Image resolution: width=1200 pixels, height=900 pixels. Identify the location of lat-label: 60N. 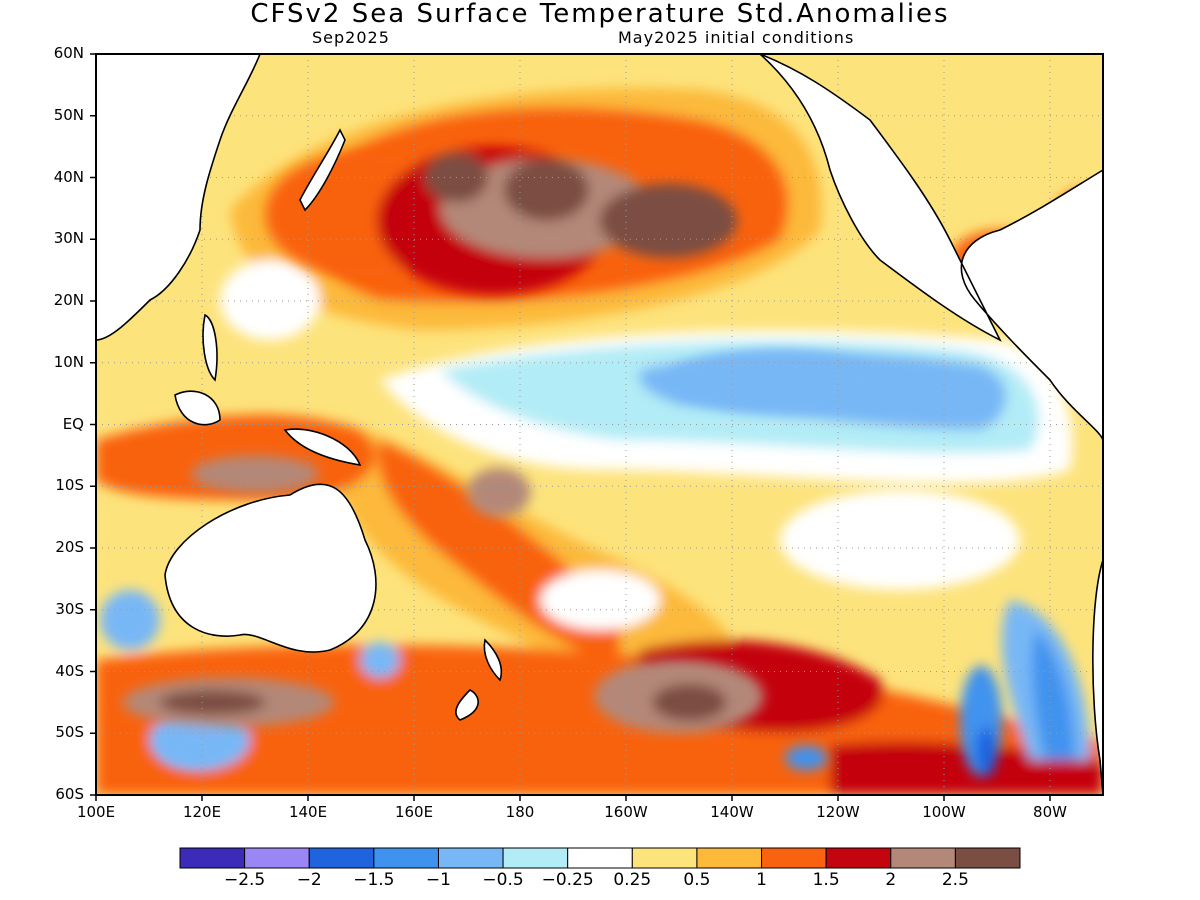
(68, 53).